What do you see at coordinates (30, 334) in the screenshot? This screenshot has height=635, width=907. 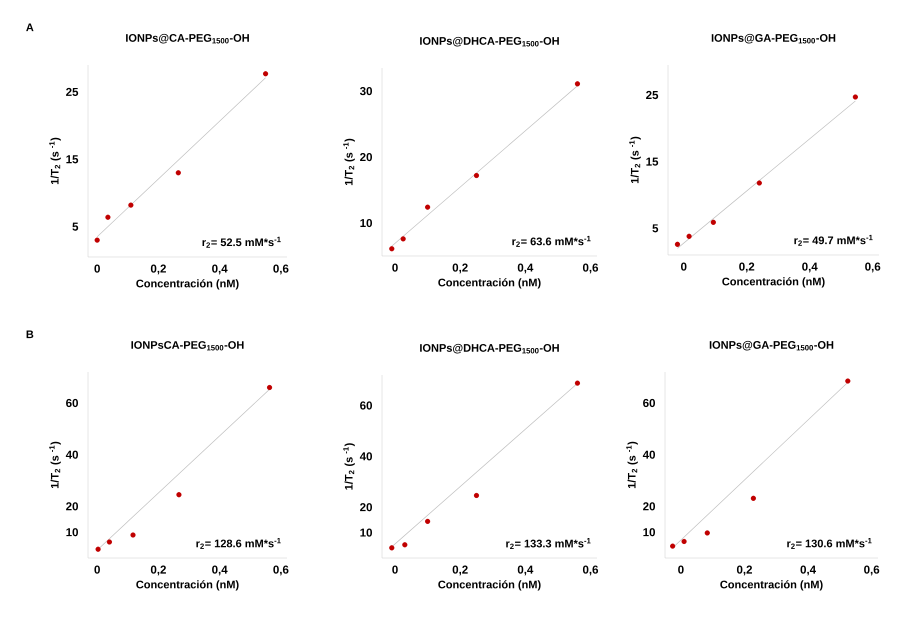 I see `text: B` at bounding box center [30, 334].